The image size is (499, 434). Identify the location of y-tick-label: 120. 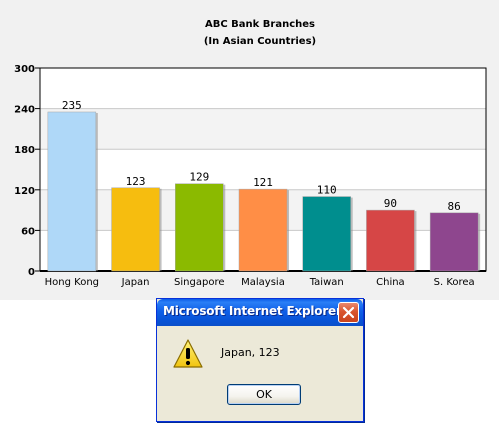
(24, 191).